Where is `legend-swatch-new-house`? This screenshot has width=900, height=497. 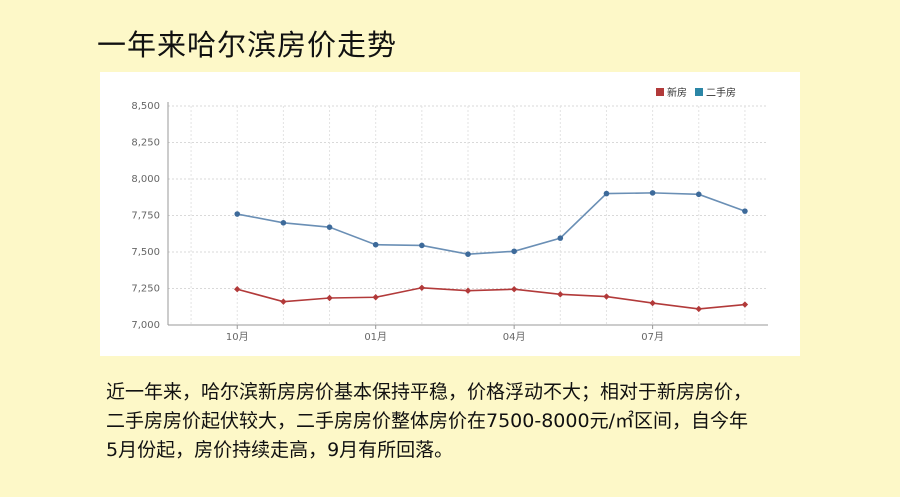
legend-swatch-new-house is located at coordinates (660, 91).